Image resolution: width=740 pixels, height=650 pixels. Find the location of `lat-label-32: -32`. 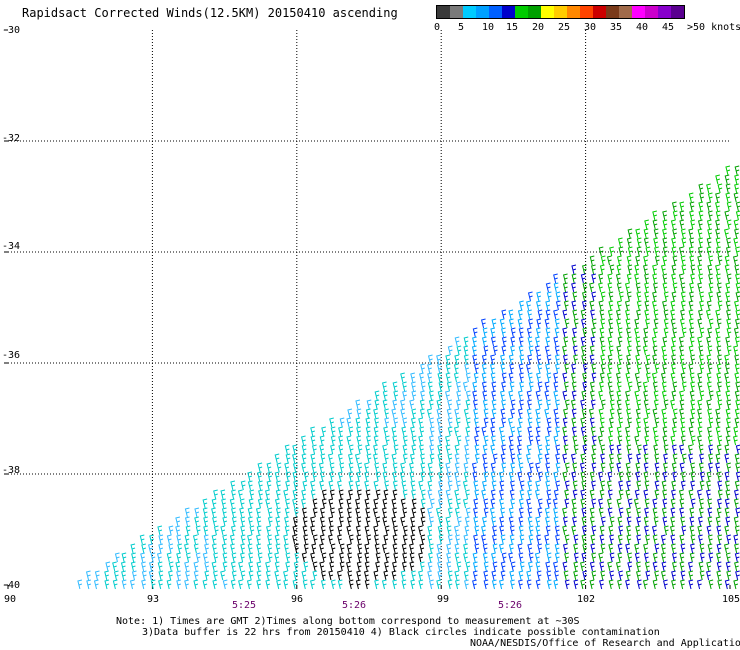

lat-label-32: -32 is located at coordinates (11, 138).